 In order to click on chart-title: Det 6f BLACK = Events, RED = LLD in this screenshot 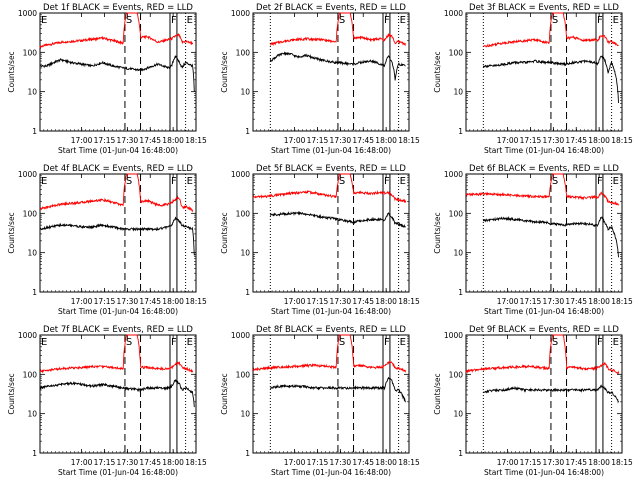, I will do `click(544, 169)`.